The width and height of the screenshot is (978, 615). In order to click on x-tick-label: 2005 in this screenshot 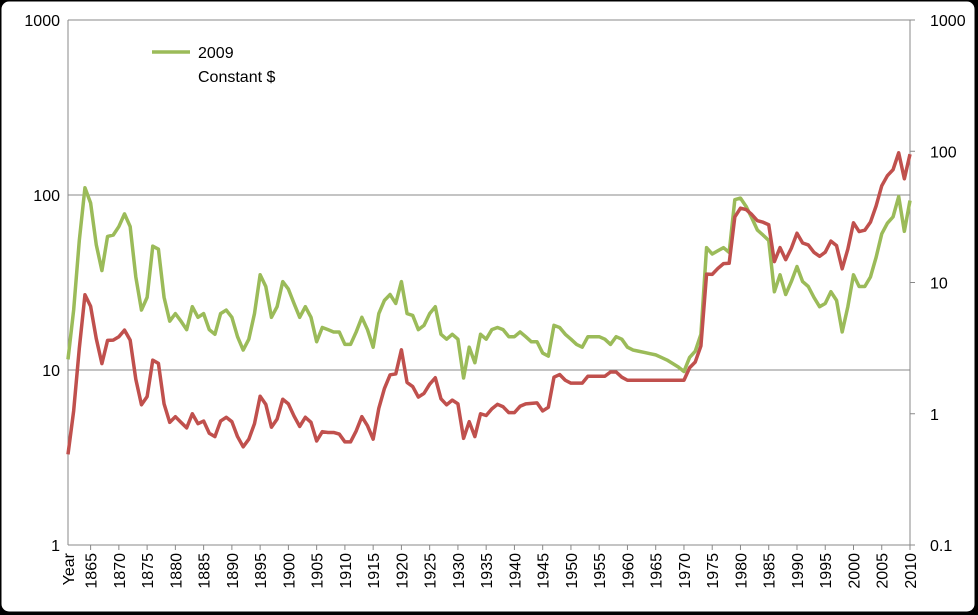, I will do `click(883, 571)`.